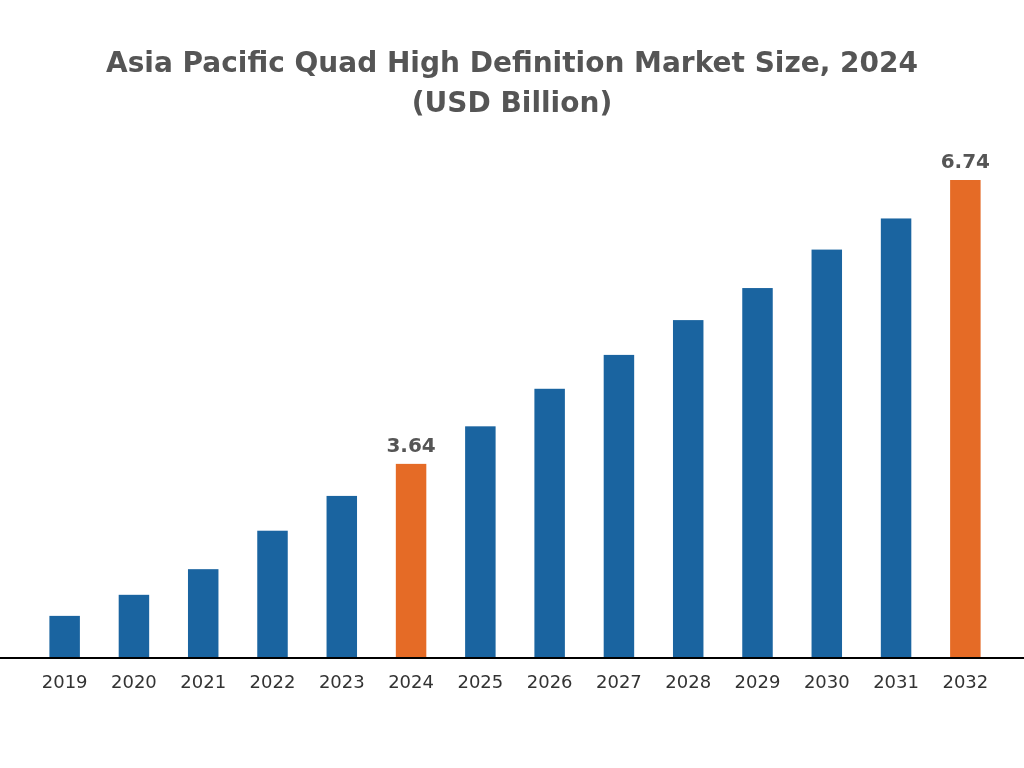  What do you see at coordinates (134, 681) in the screenshot?
I see `x-tick-label: 2020` at bounding box center [134, 681].